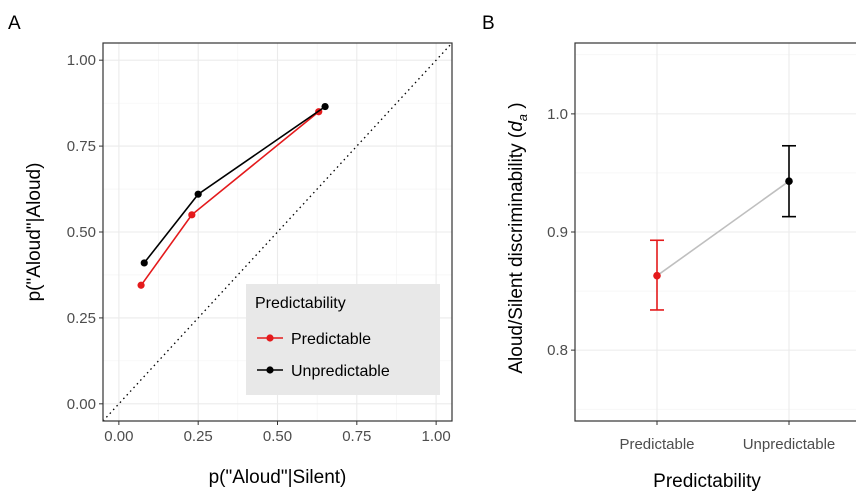 The height and width of the screenshot is (494, 856). I want to click on connector-line, so click(723, 228).